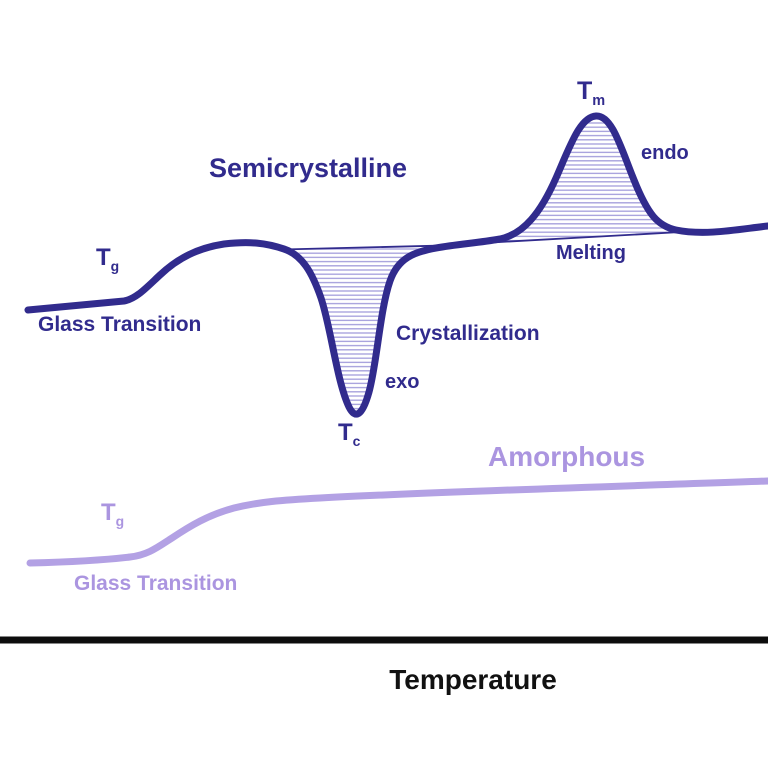 Image resolution: width=768 pixels, height=768 pixels. I want to click on tg-symbol: T, so click(103, 257).